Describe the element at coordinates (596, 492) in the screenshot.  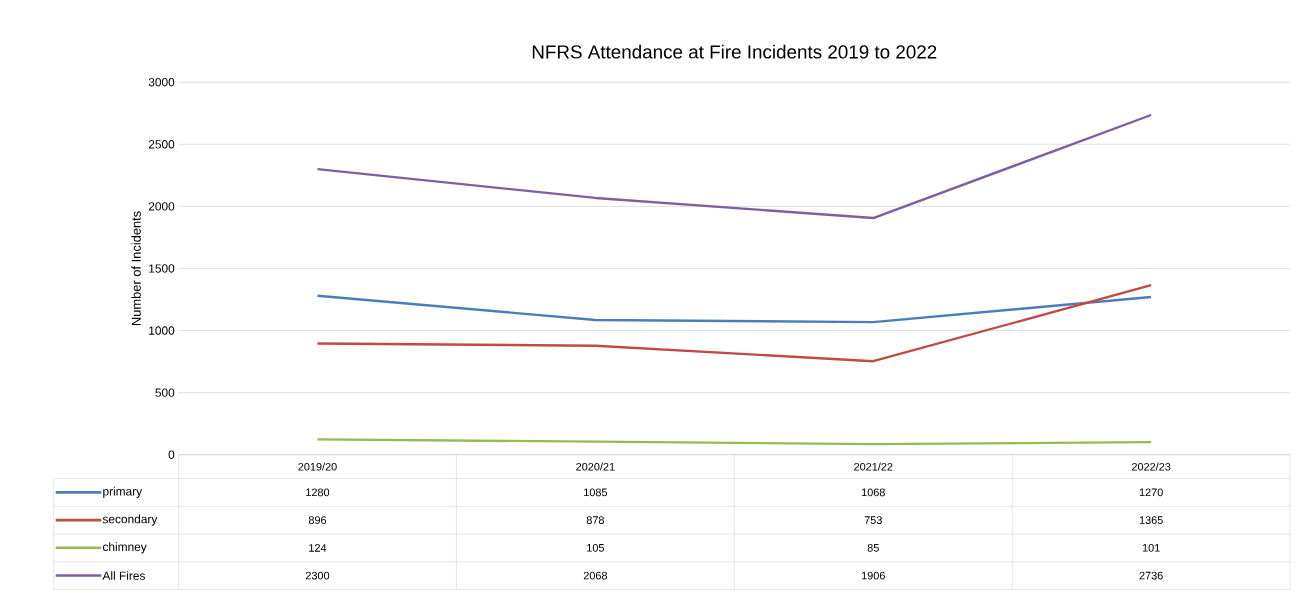
I see `data-label: 1085` at that location.